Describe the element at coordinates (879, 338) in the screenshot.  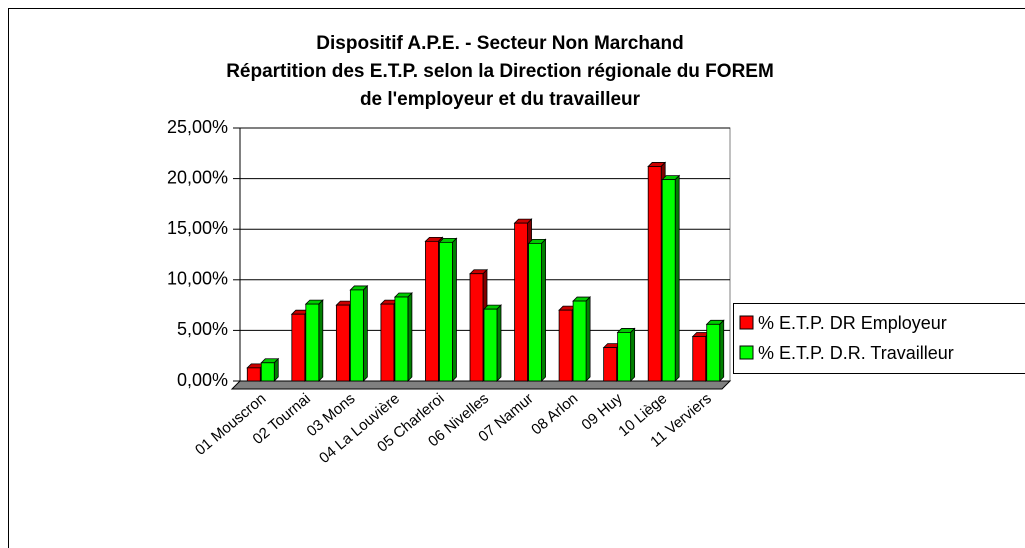
I see `legend-box` at that location.